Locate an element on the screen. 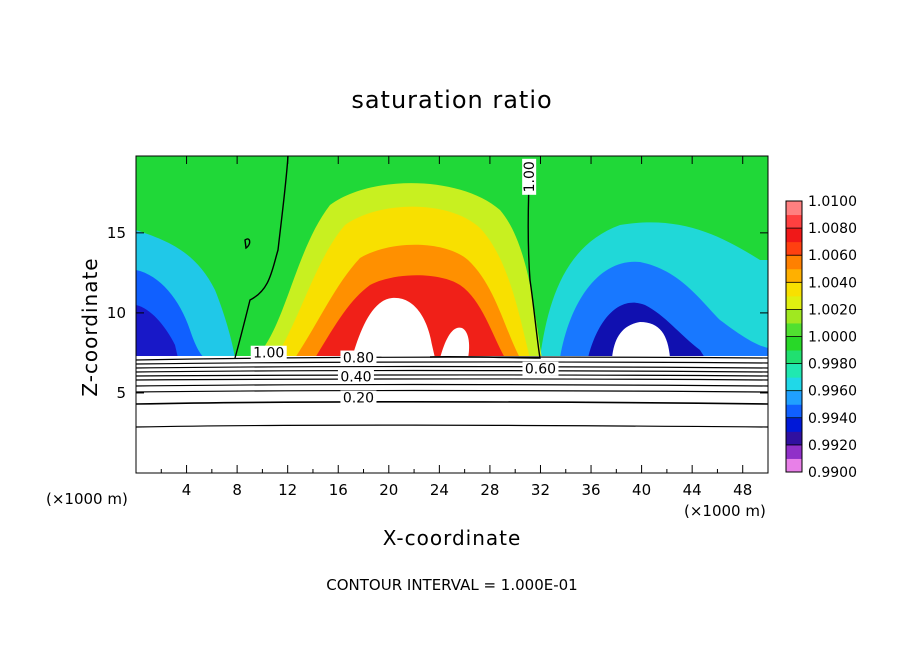 This screenshot has height=654, width=904. x-tick-label: 4 is located at coordinates (187, 490).